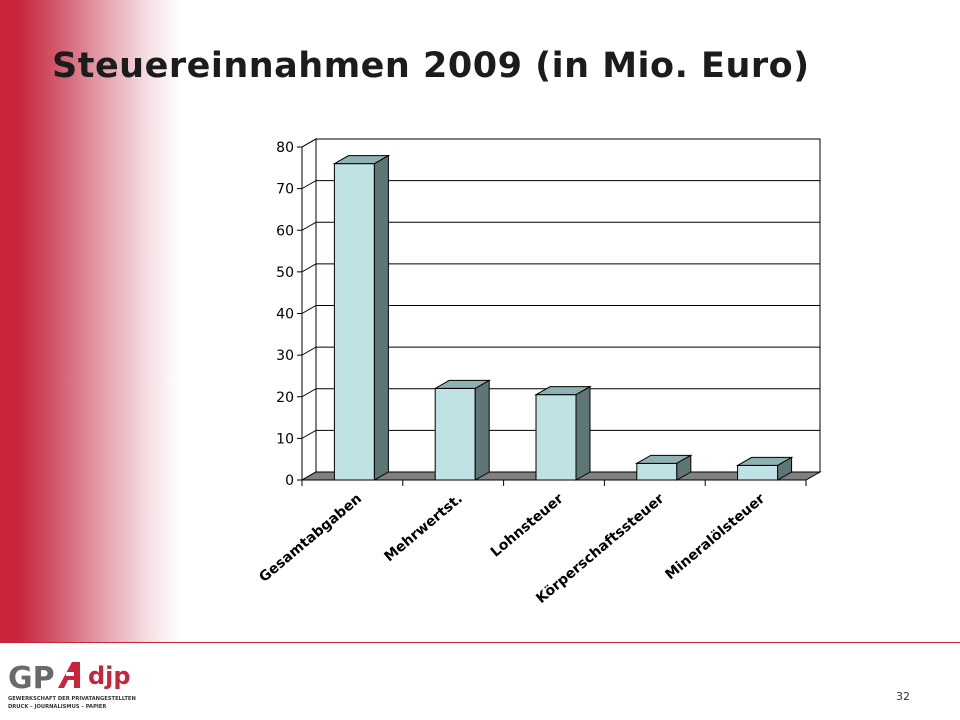 The width and height of the screenshot is (960, 720). Describe the element at coordinates (285, 148) in the screenshot. I see `y-tick-label: 80` at that location.